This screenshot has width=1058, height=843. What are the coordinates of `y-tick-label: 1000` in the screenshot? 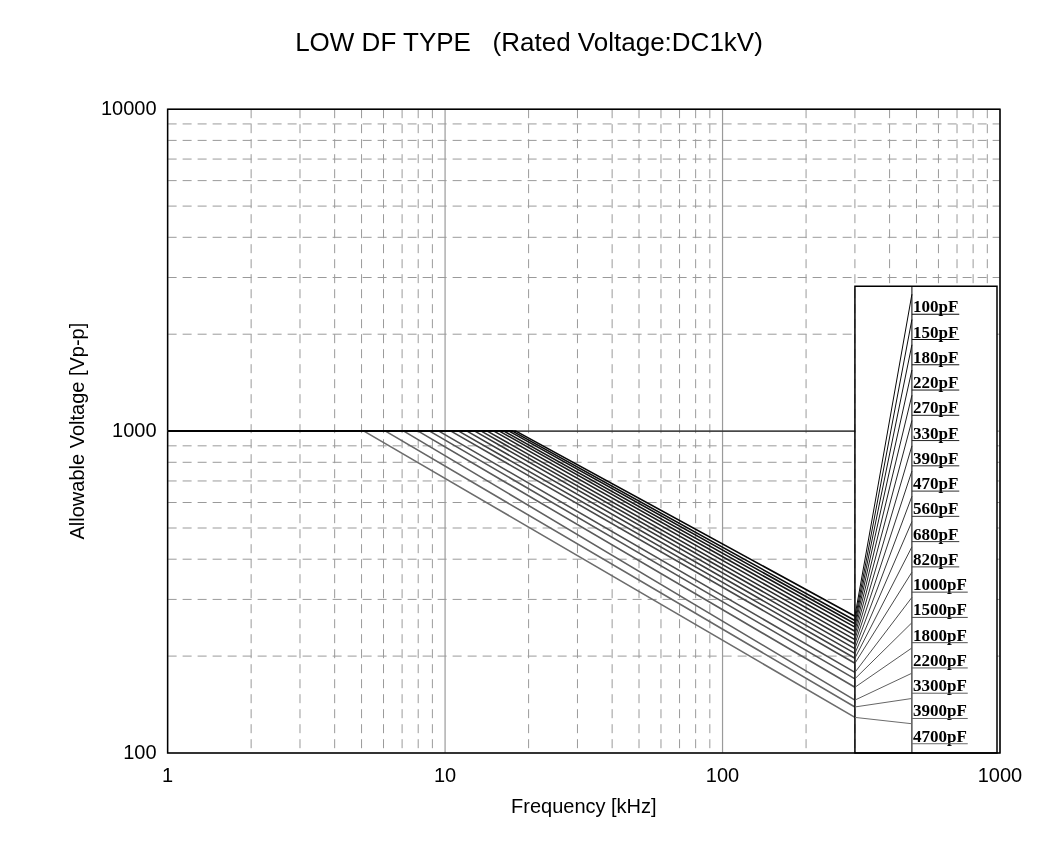 It's located at (134, 429).